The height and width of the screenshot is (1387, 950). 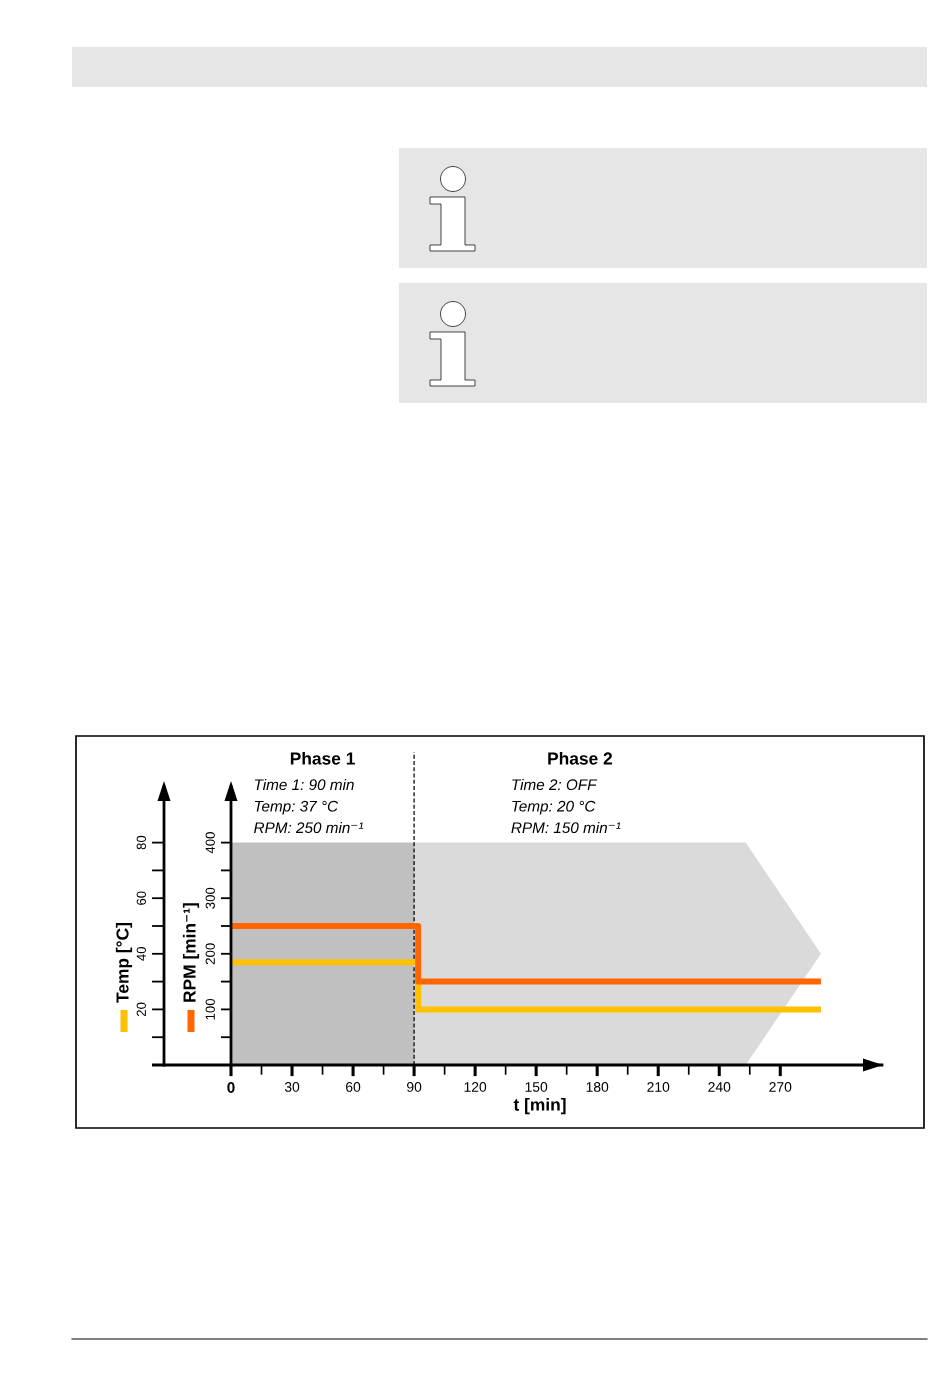 What do you see at coordinates (231, 1087) in the screenshot?
I see `x-tick-label: 0` at bounding box center [231, 1087].